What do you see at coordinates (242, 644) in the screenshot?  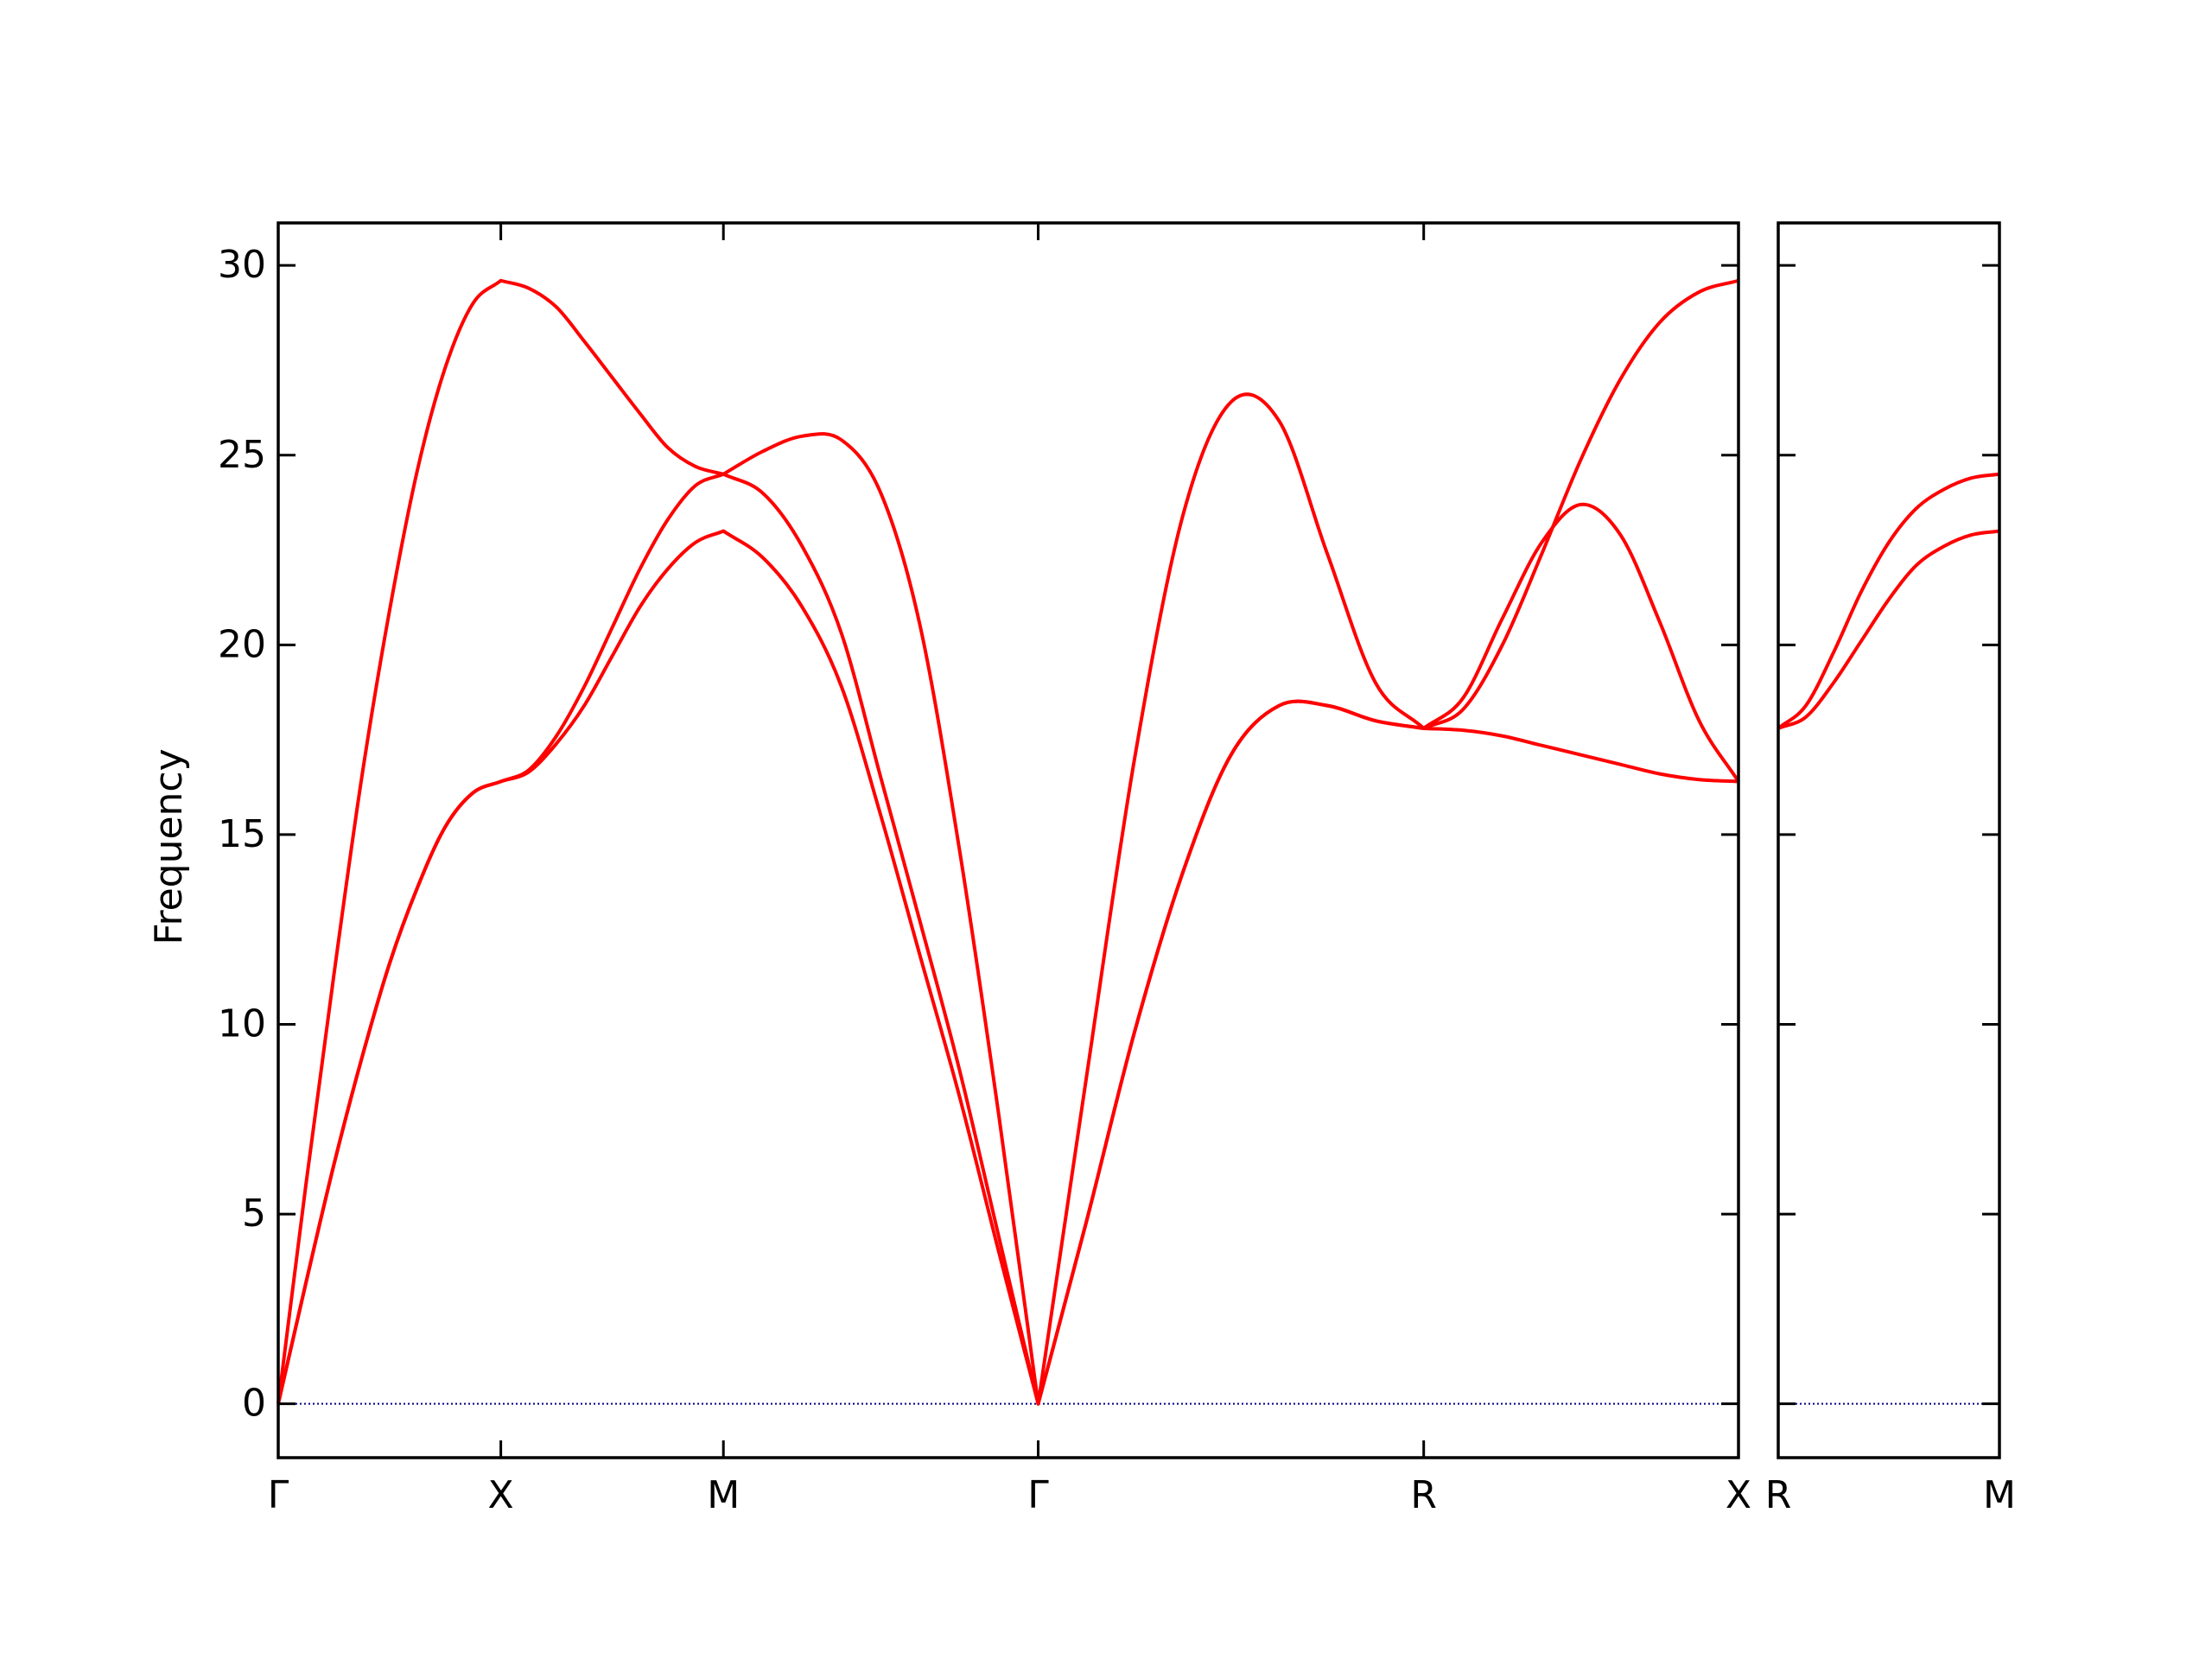 I see `y-tick-label: 20` at bounding box center [242, 644].